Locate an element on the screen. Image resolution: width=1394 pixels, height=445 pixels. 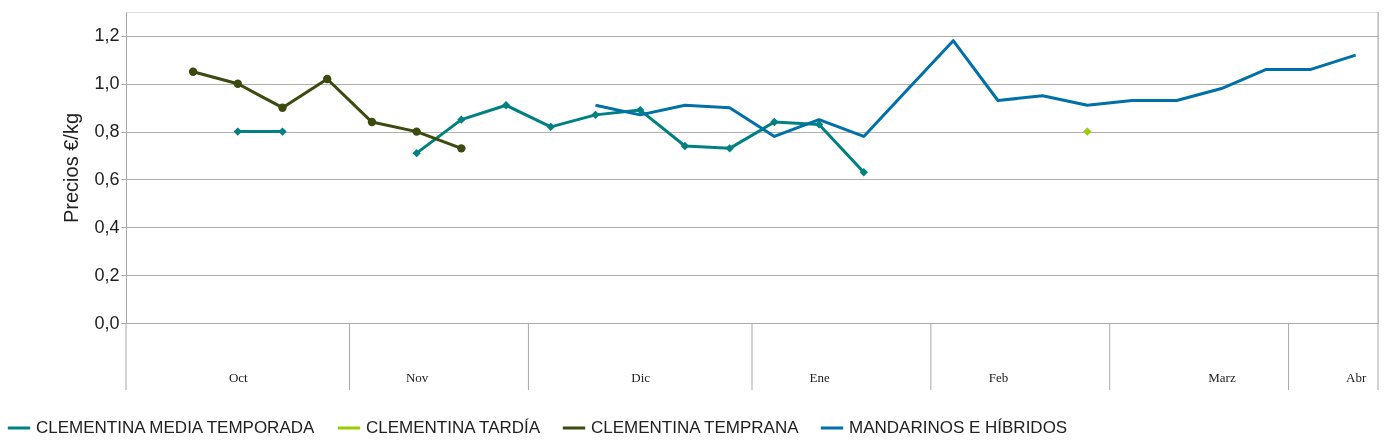
legend-label: CLEMENTINA MEDIA TEMPORADA is located at coordinates (176, 427).